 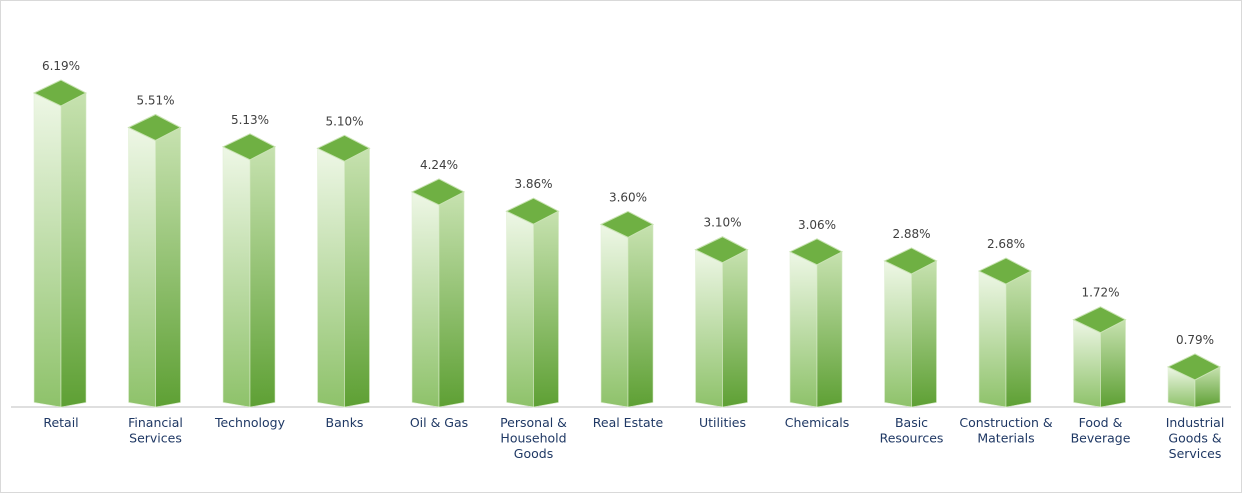 I want to click on category-label-line: Beverage, so click(x=1101, y=438).